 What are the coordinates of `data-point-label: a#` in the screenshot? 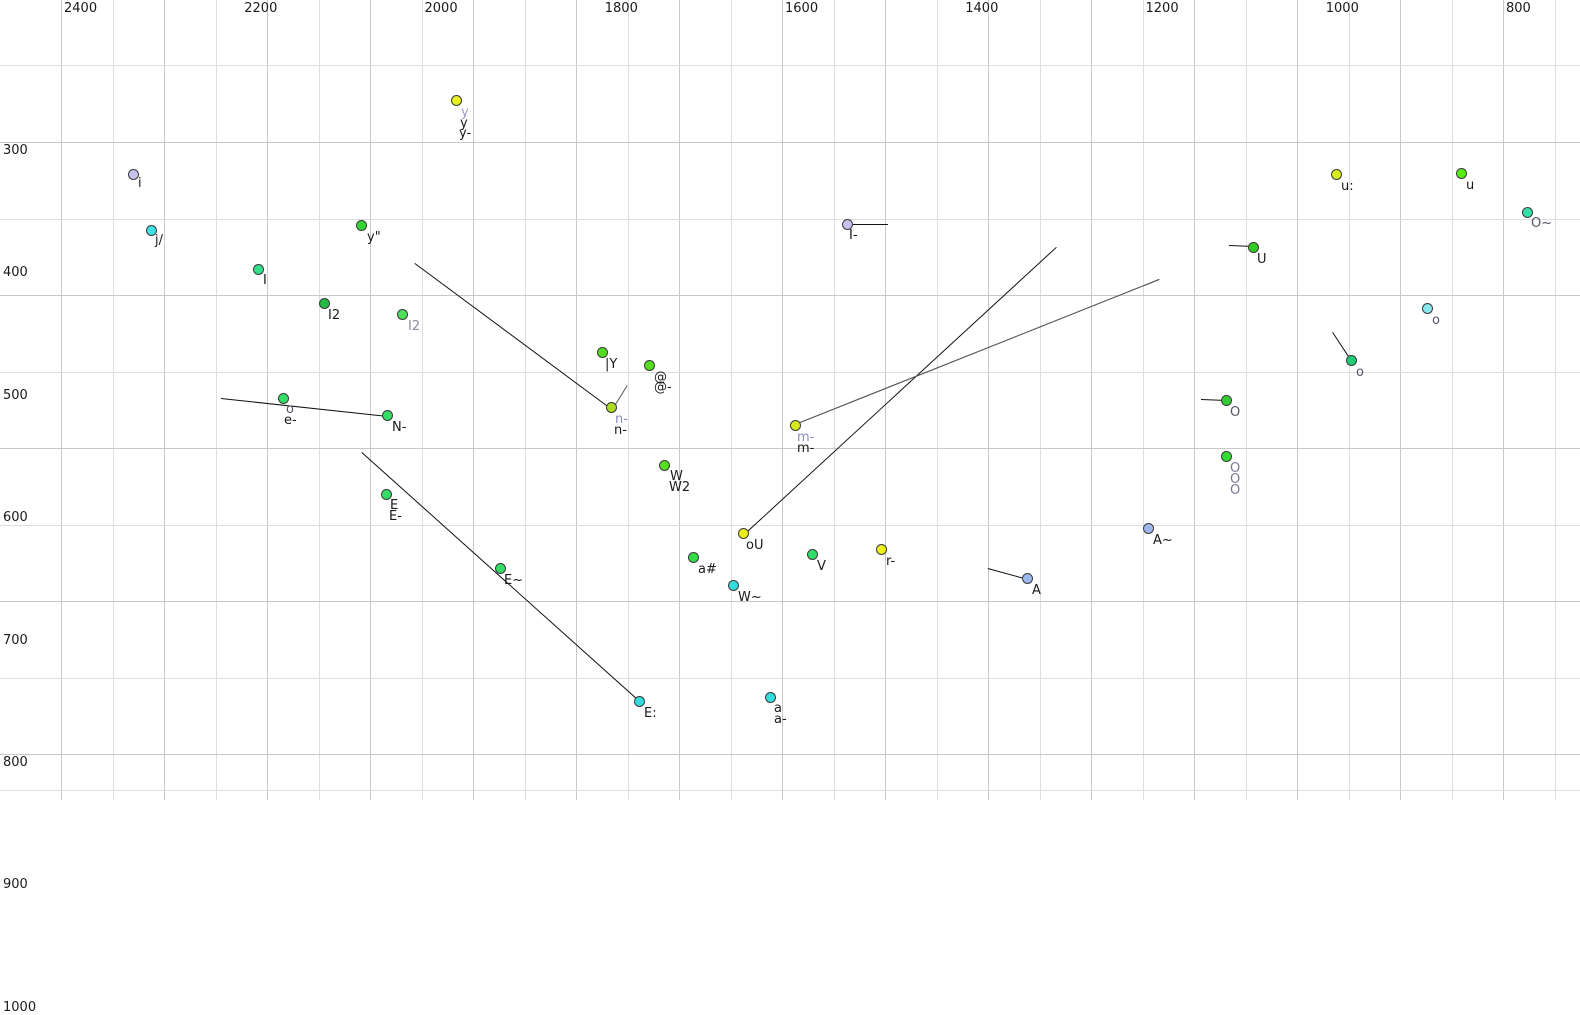 It's located at (707, 569).